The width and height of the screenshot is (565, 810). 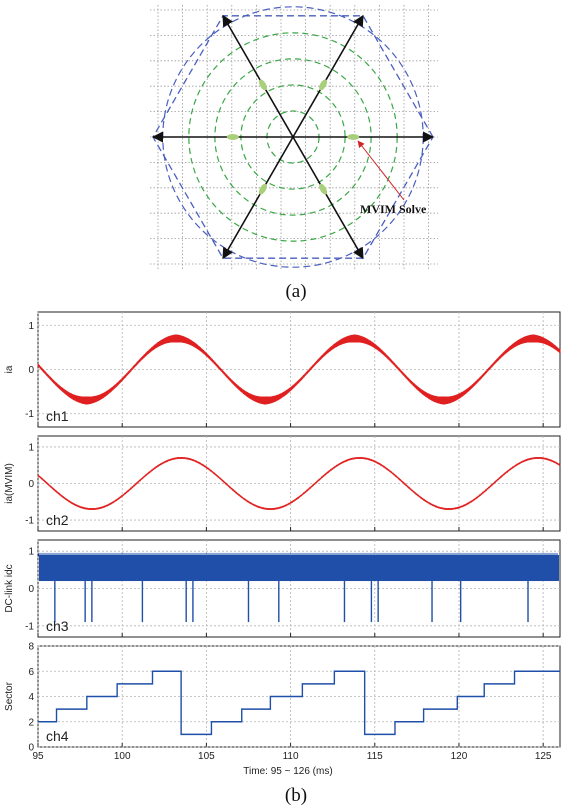 What do you see at coordinates (296, 795) in the screenshot?
I see `caption-b: (b)` at bounding box center [296, 795].